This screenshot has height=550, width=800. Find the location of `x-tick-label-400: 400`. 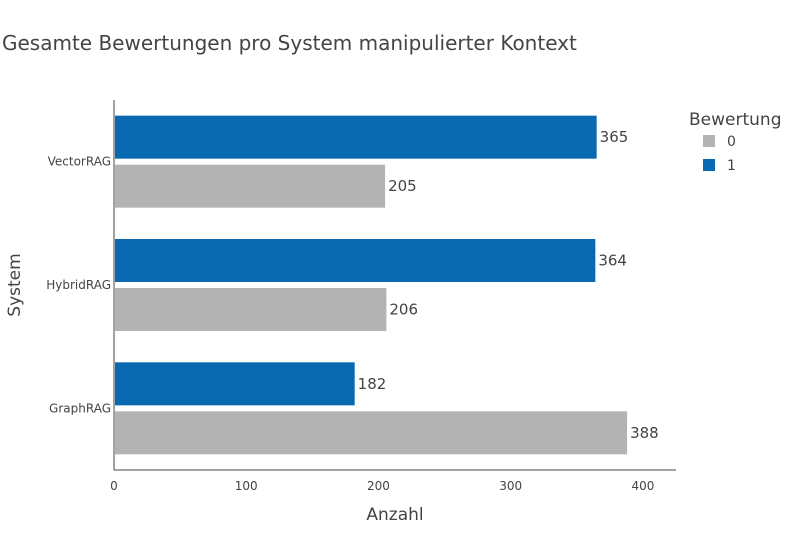

x-tick-label-400: 400 is located at coordinates (642, 486).